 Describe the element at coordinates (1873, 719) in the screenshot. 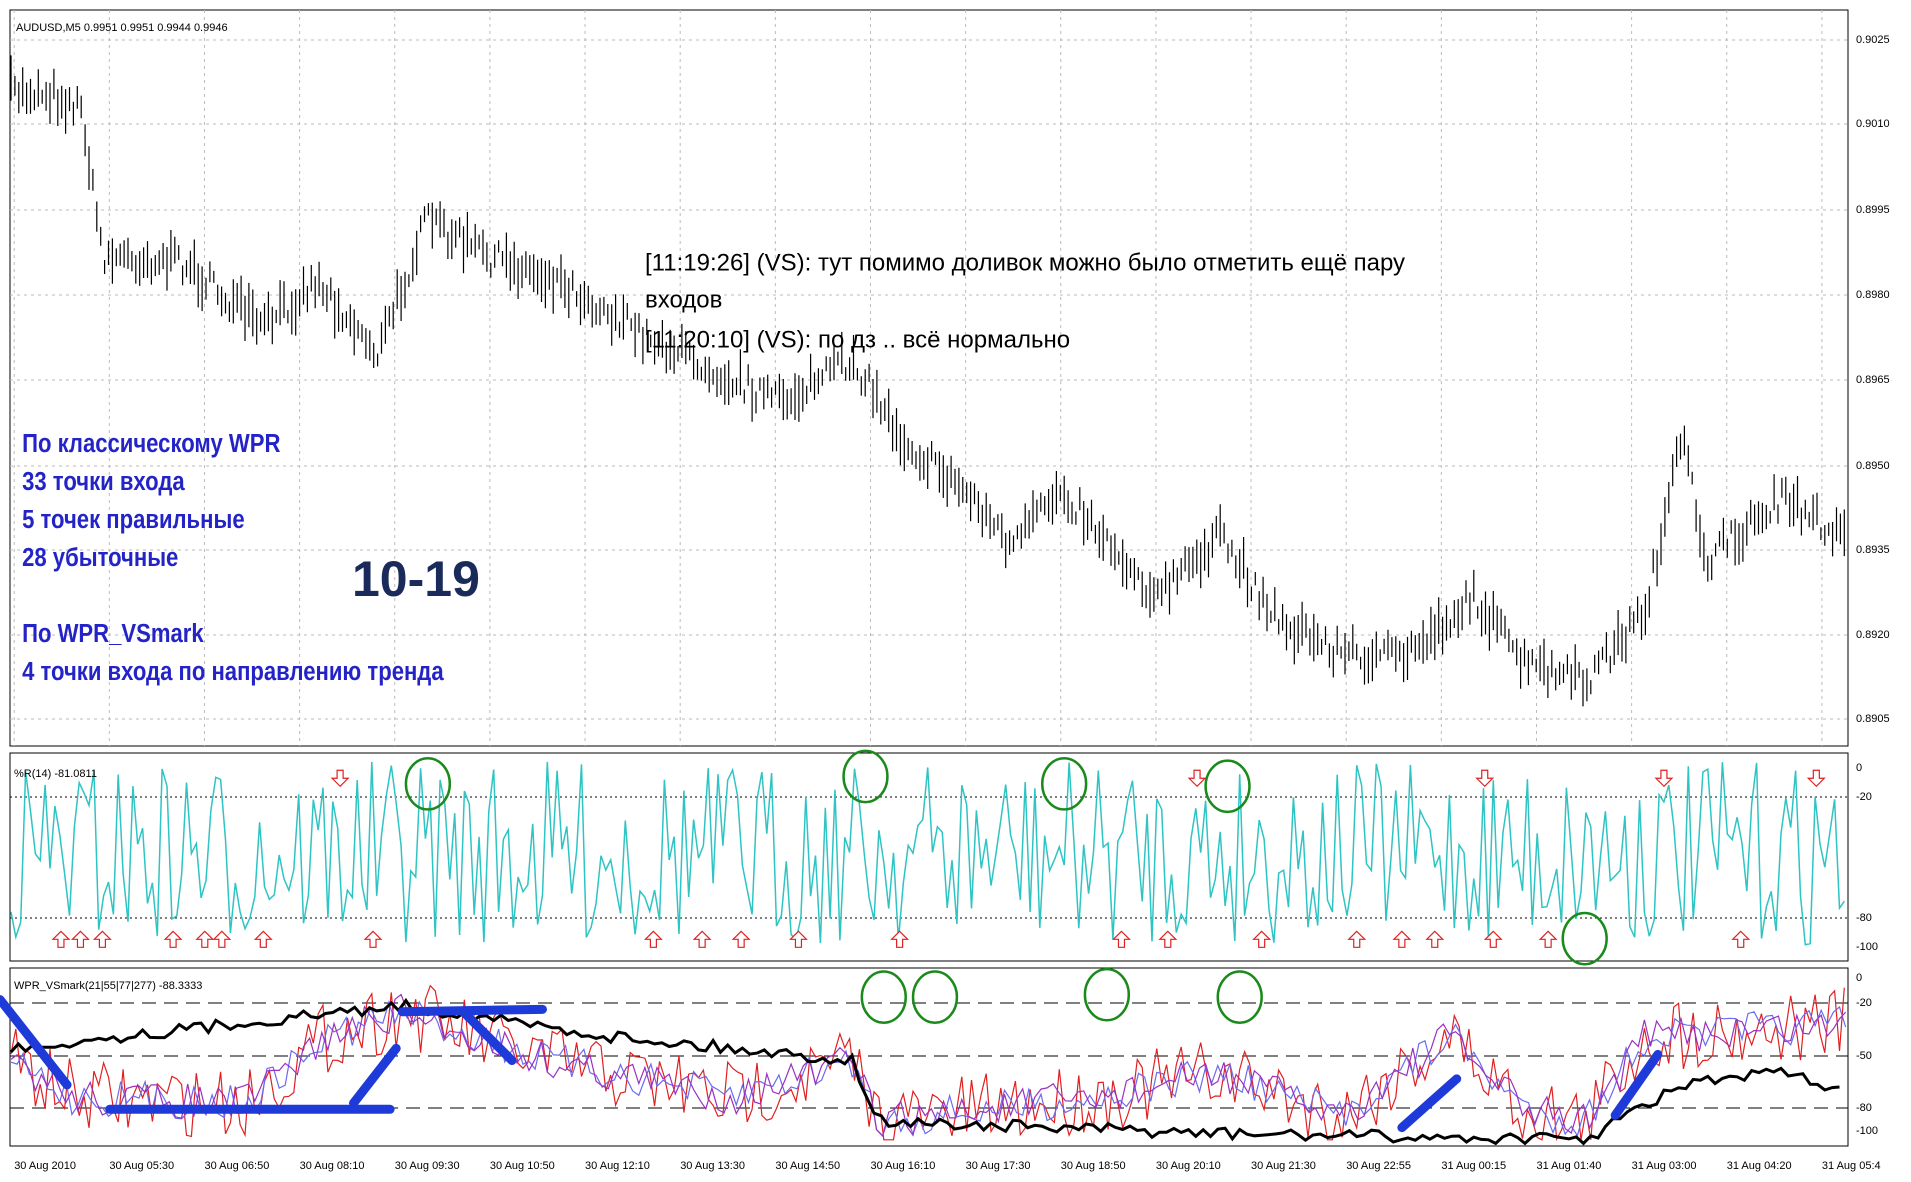

I see `price-label: 0.8905` at that location.